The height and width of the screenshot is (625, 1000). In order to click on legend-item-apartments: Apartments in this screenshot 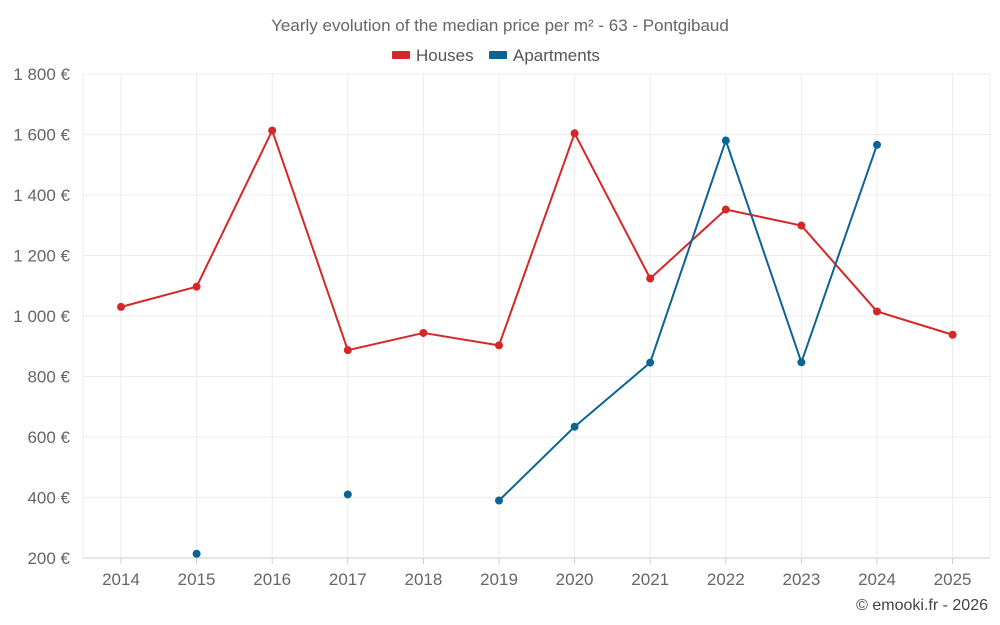, I will do `click(544, 55)`.